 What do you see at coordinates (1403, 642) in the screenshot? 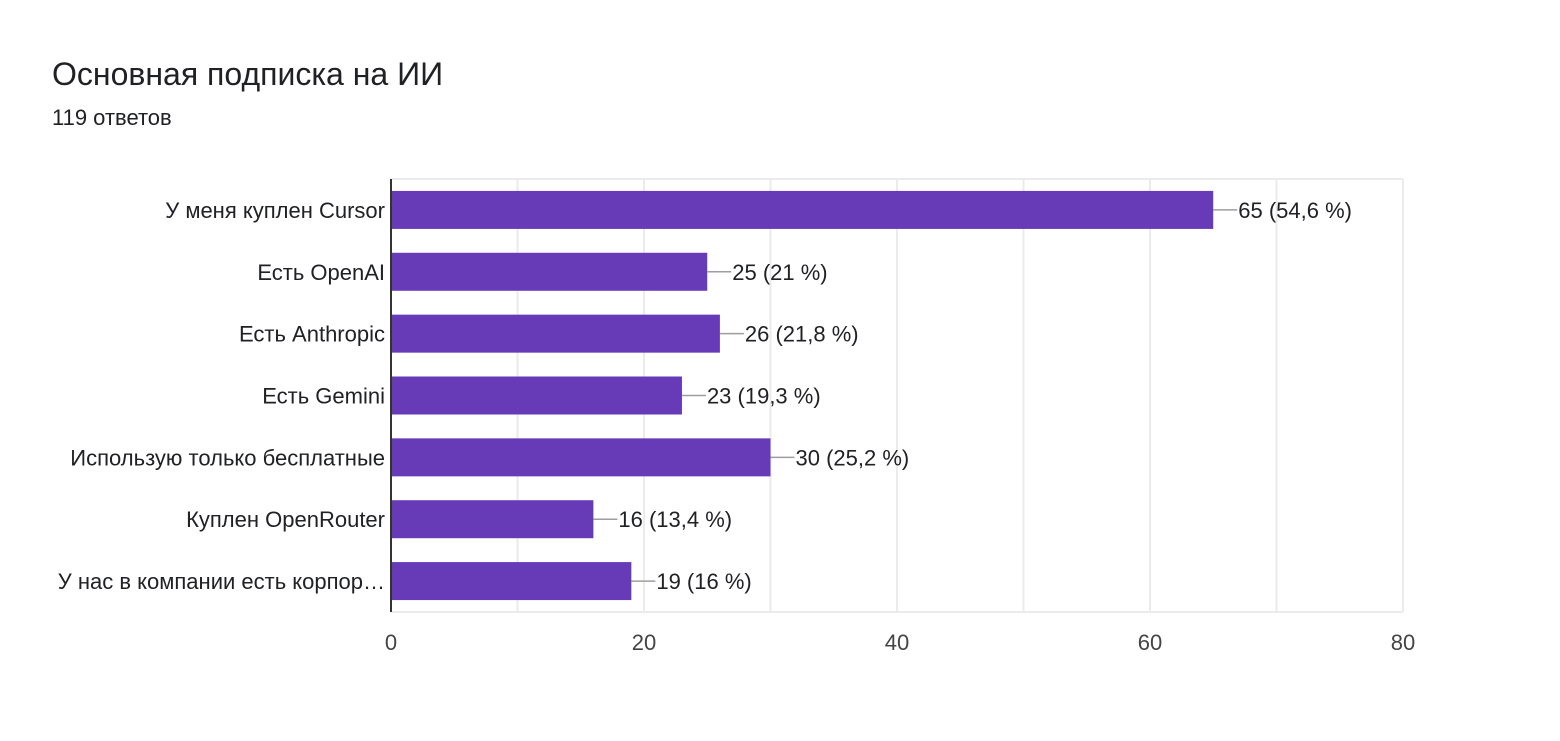
I see `x-tick-label: 80` at bounding box center [1403, 642].